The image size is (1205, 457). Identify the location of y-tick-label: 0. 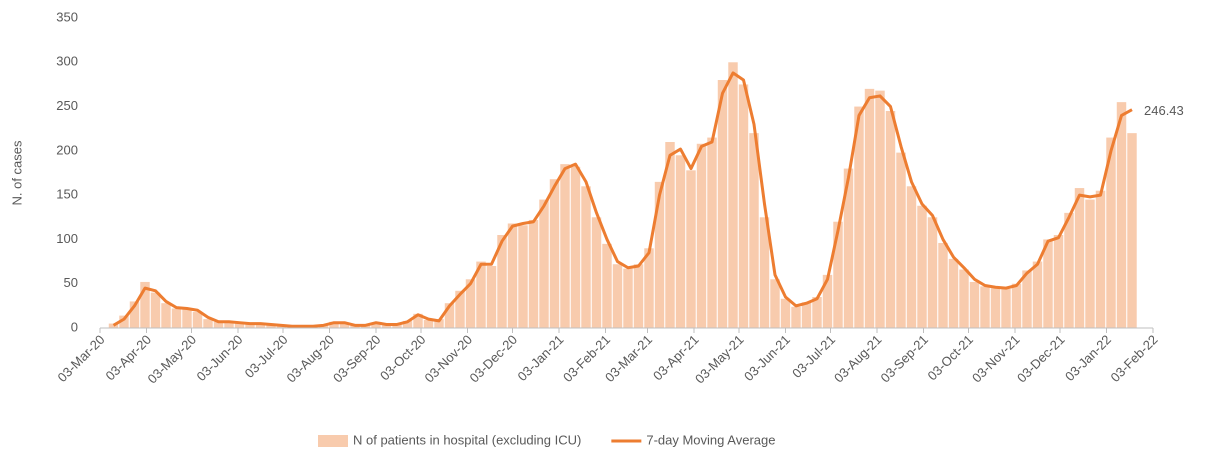
(74, 326).